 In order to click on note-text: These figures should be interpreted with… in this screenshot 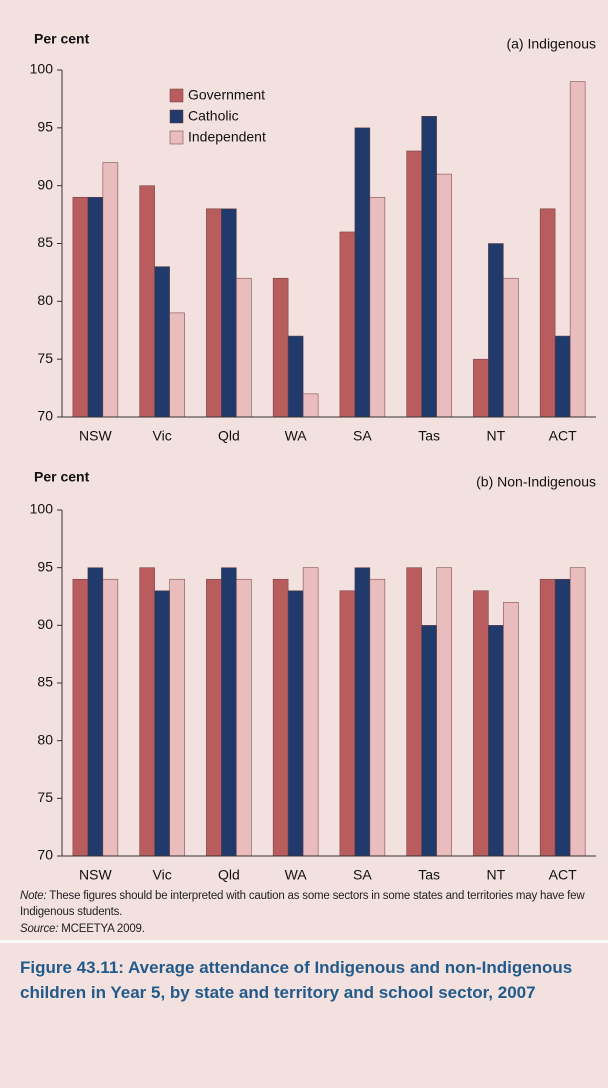, I will do `click(302, 904)`.